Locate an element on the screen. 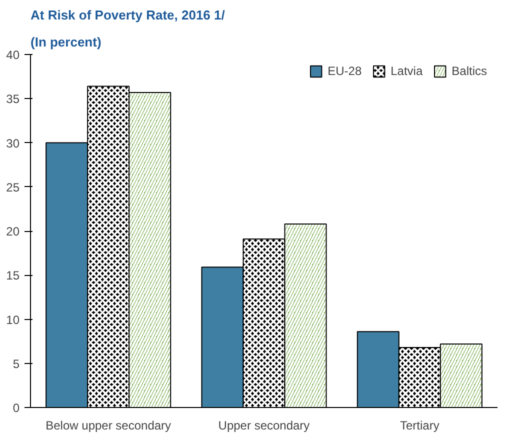  y-tick-label: 5 is located at coordinates (16, 363).